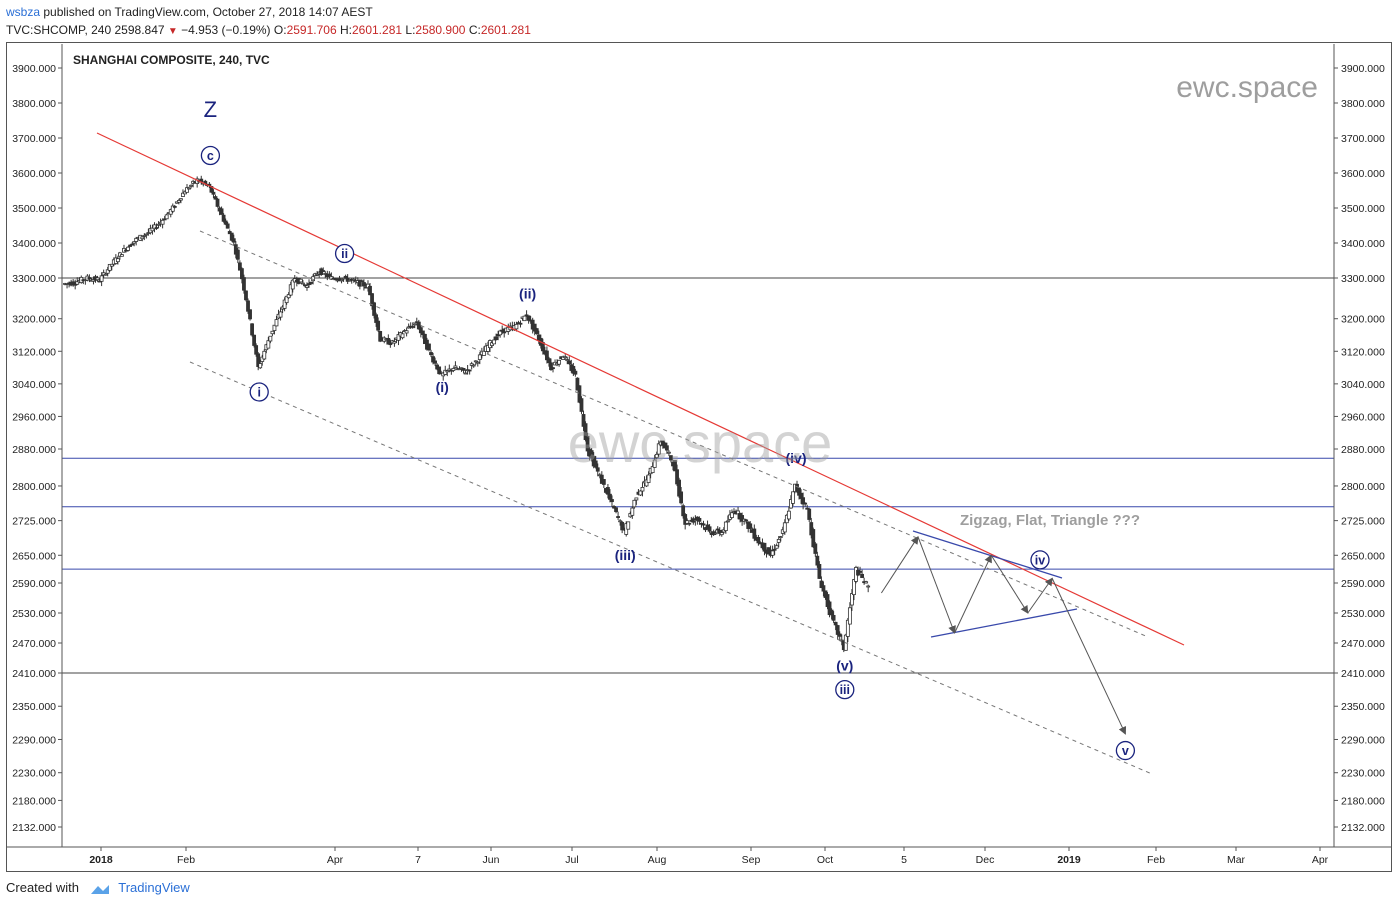  Describe the element at coordinates (1363, 774) in the screenshot. I see `y-tick-label-right: 2230.000` at that location.